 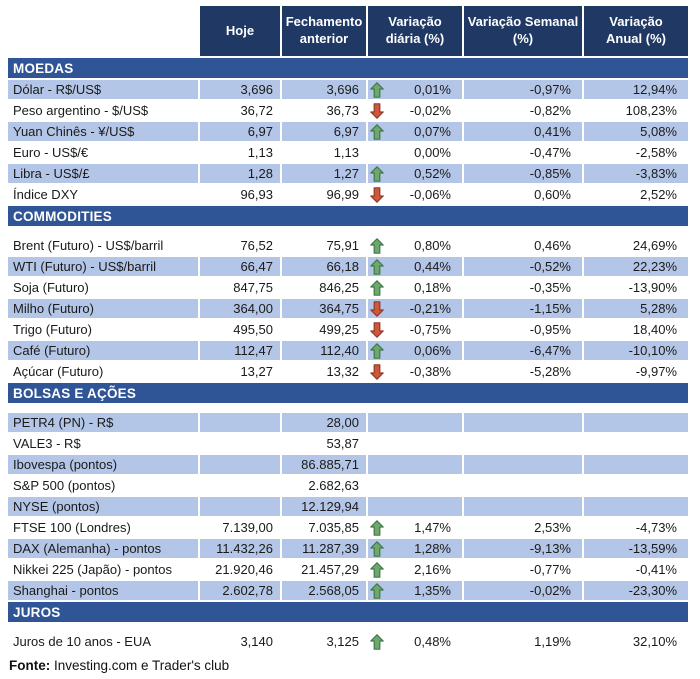 What do you see at coordinates (348, 443) in the screenshot?
I see `table-row-vale3-r: VALE3 - R$ 53,87` at bounding box center [348, 443].